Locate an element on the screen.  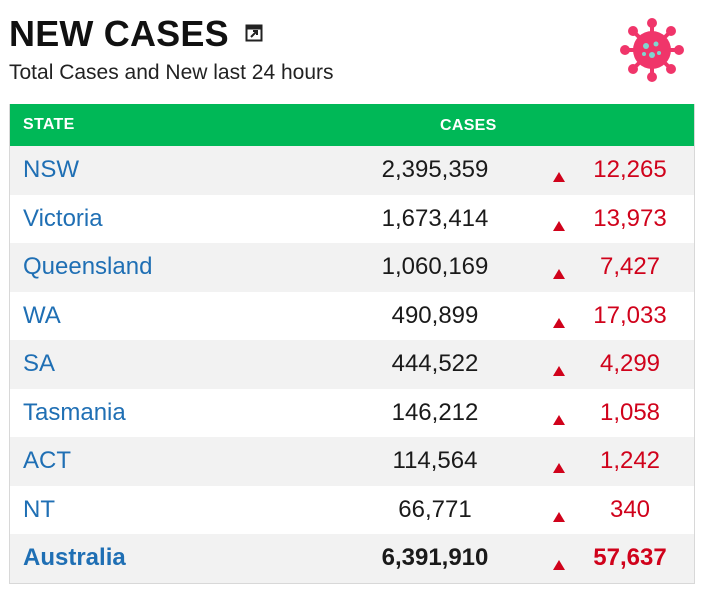
table-row-total: Australia 6,391,910 57,637 is located at coordinates (352, 558).